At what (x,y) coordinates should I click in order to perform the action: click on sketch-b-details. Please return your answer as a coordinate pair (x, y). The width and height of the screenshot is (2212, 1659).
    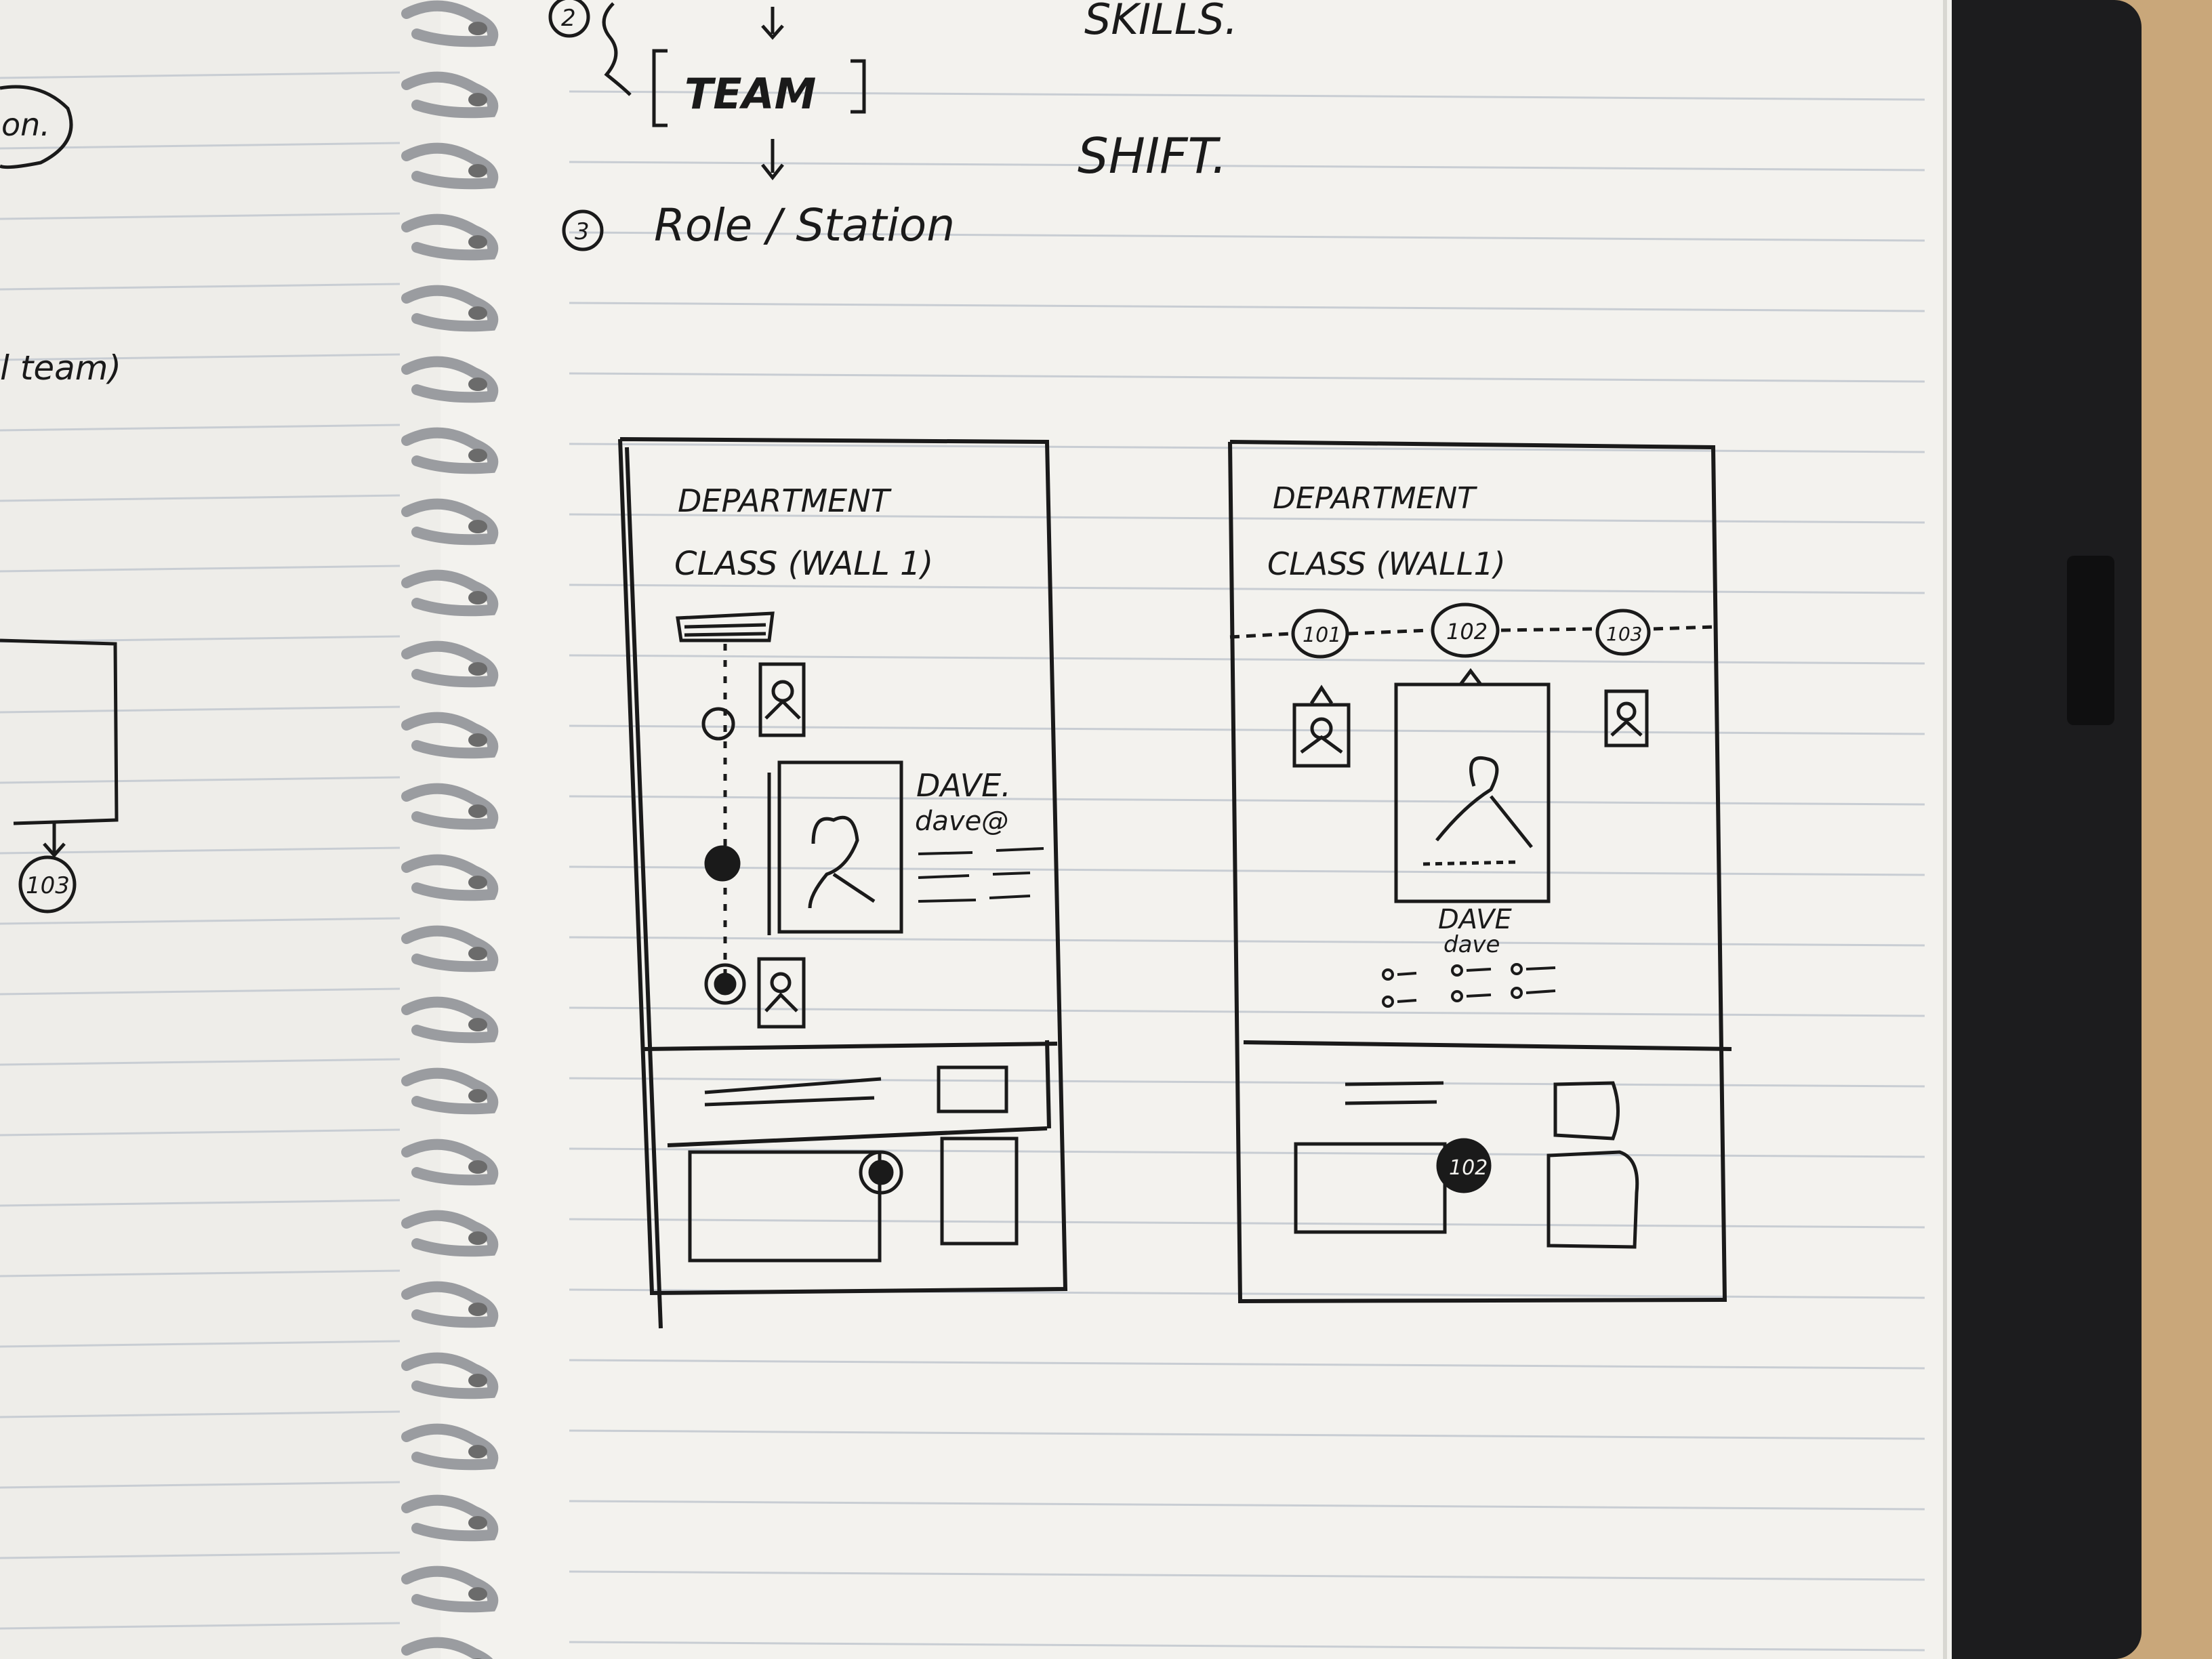
    Looking at the image, I should click on (1469, 986).